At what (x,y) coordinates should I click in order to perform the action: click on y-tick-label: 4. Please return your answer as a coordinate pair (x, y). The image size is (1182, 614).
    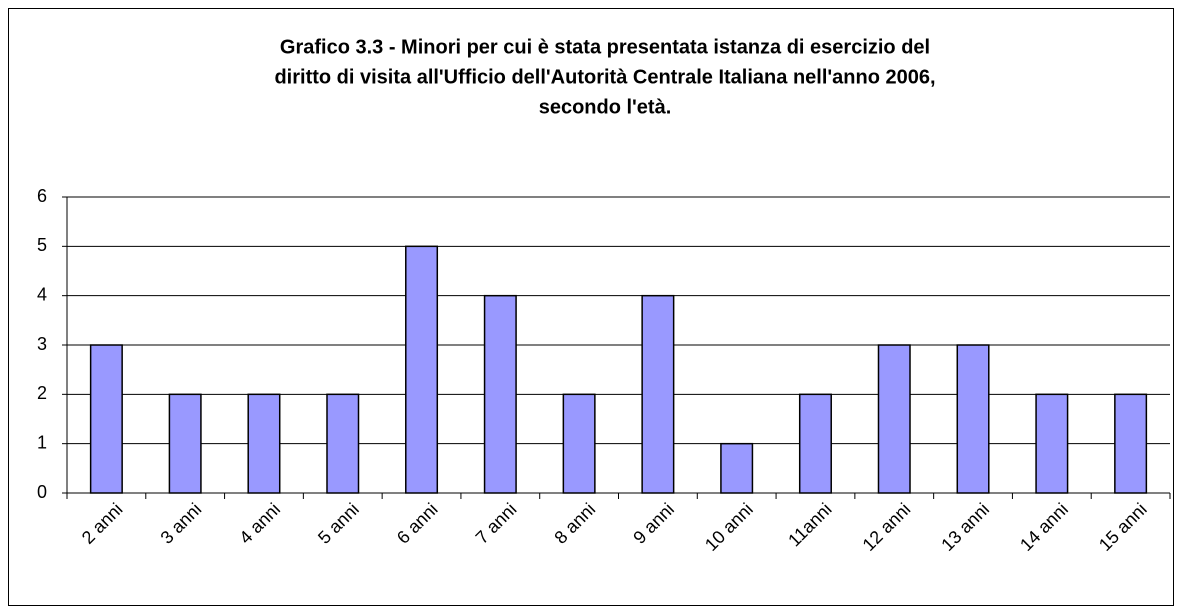
    Looking at the image, I should click on (42, 294).